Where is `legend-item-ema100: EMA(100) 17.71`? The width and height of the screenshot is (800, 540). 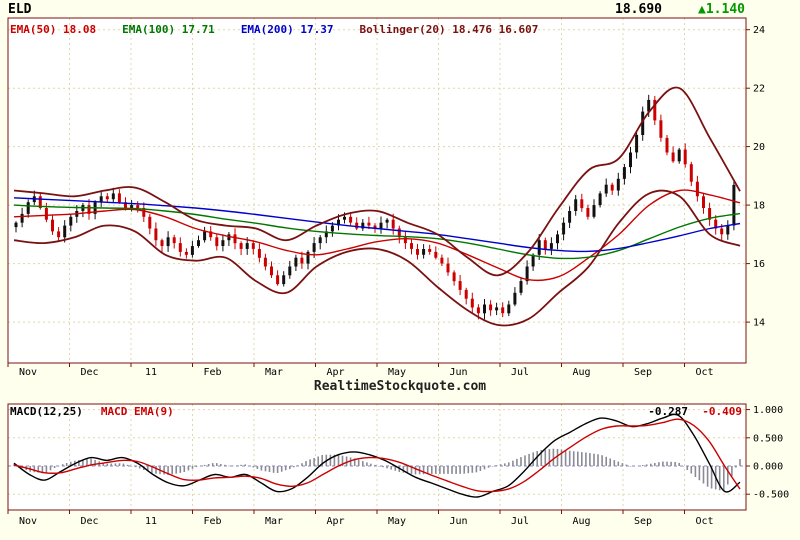
legend-item-ema100: EMA(100) 17.71 is located at coordinates (168, 29).